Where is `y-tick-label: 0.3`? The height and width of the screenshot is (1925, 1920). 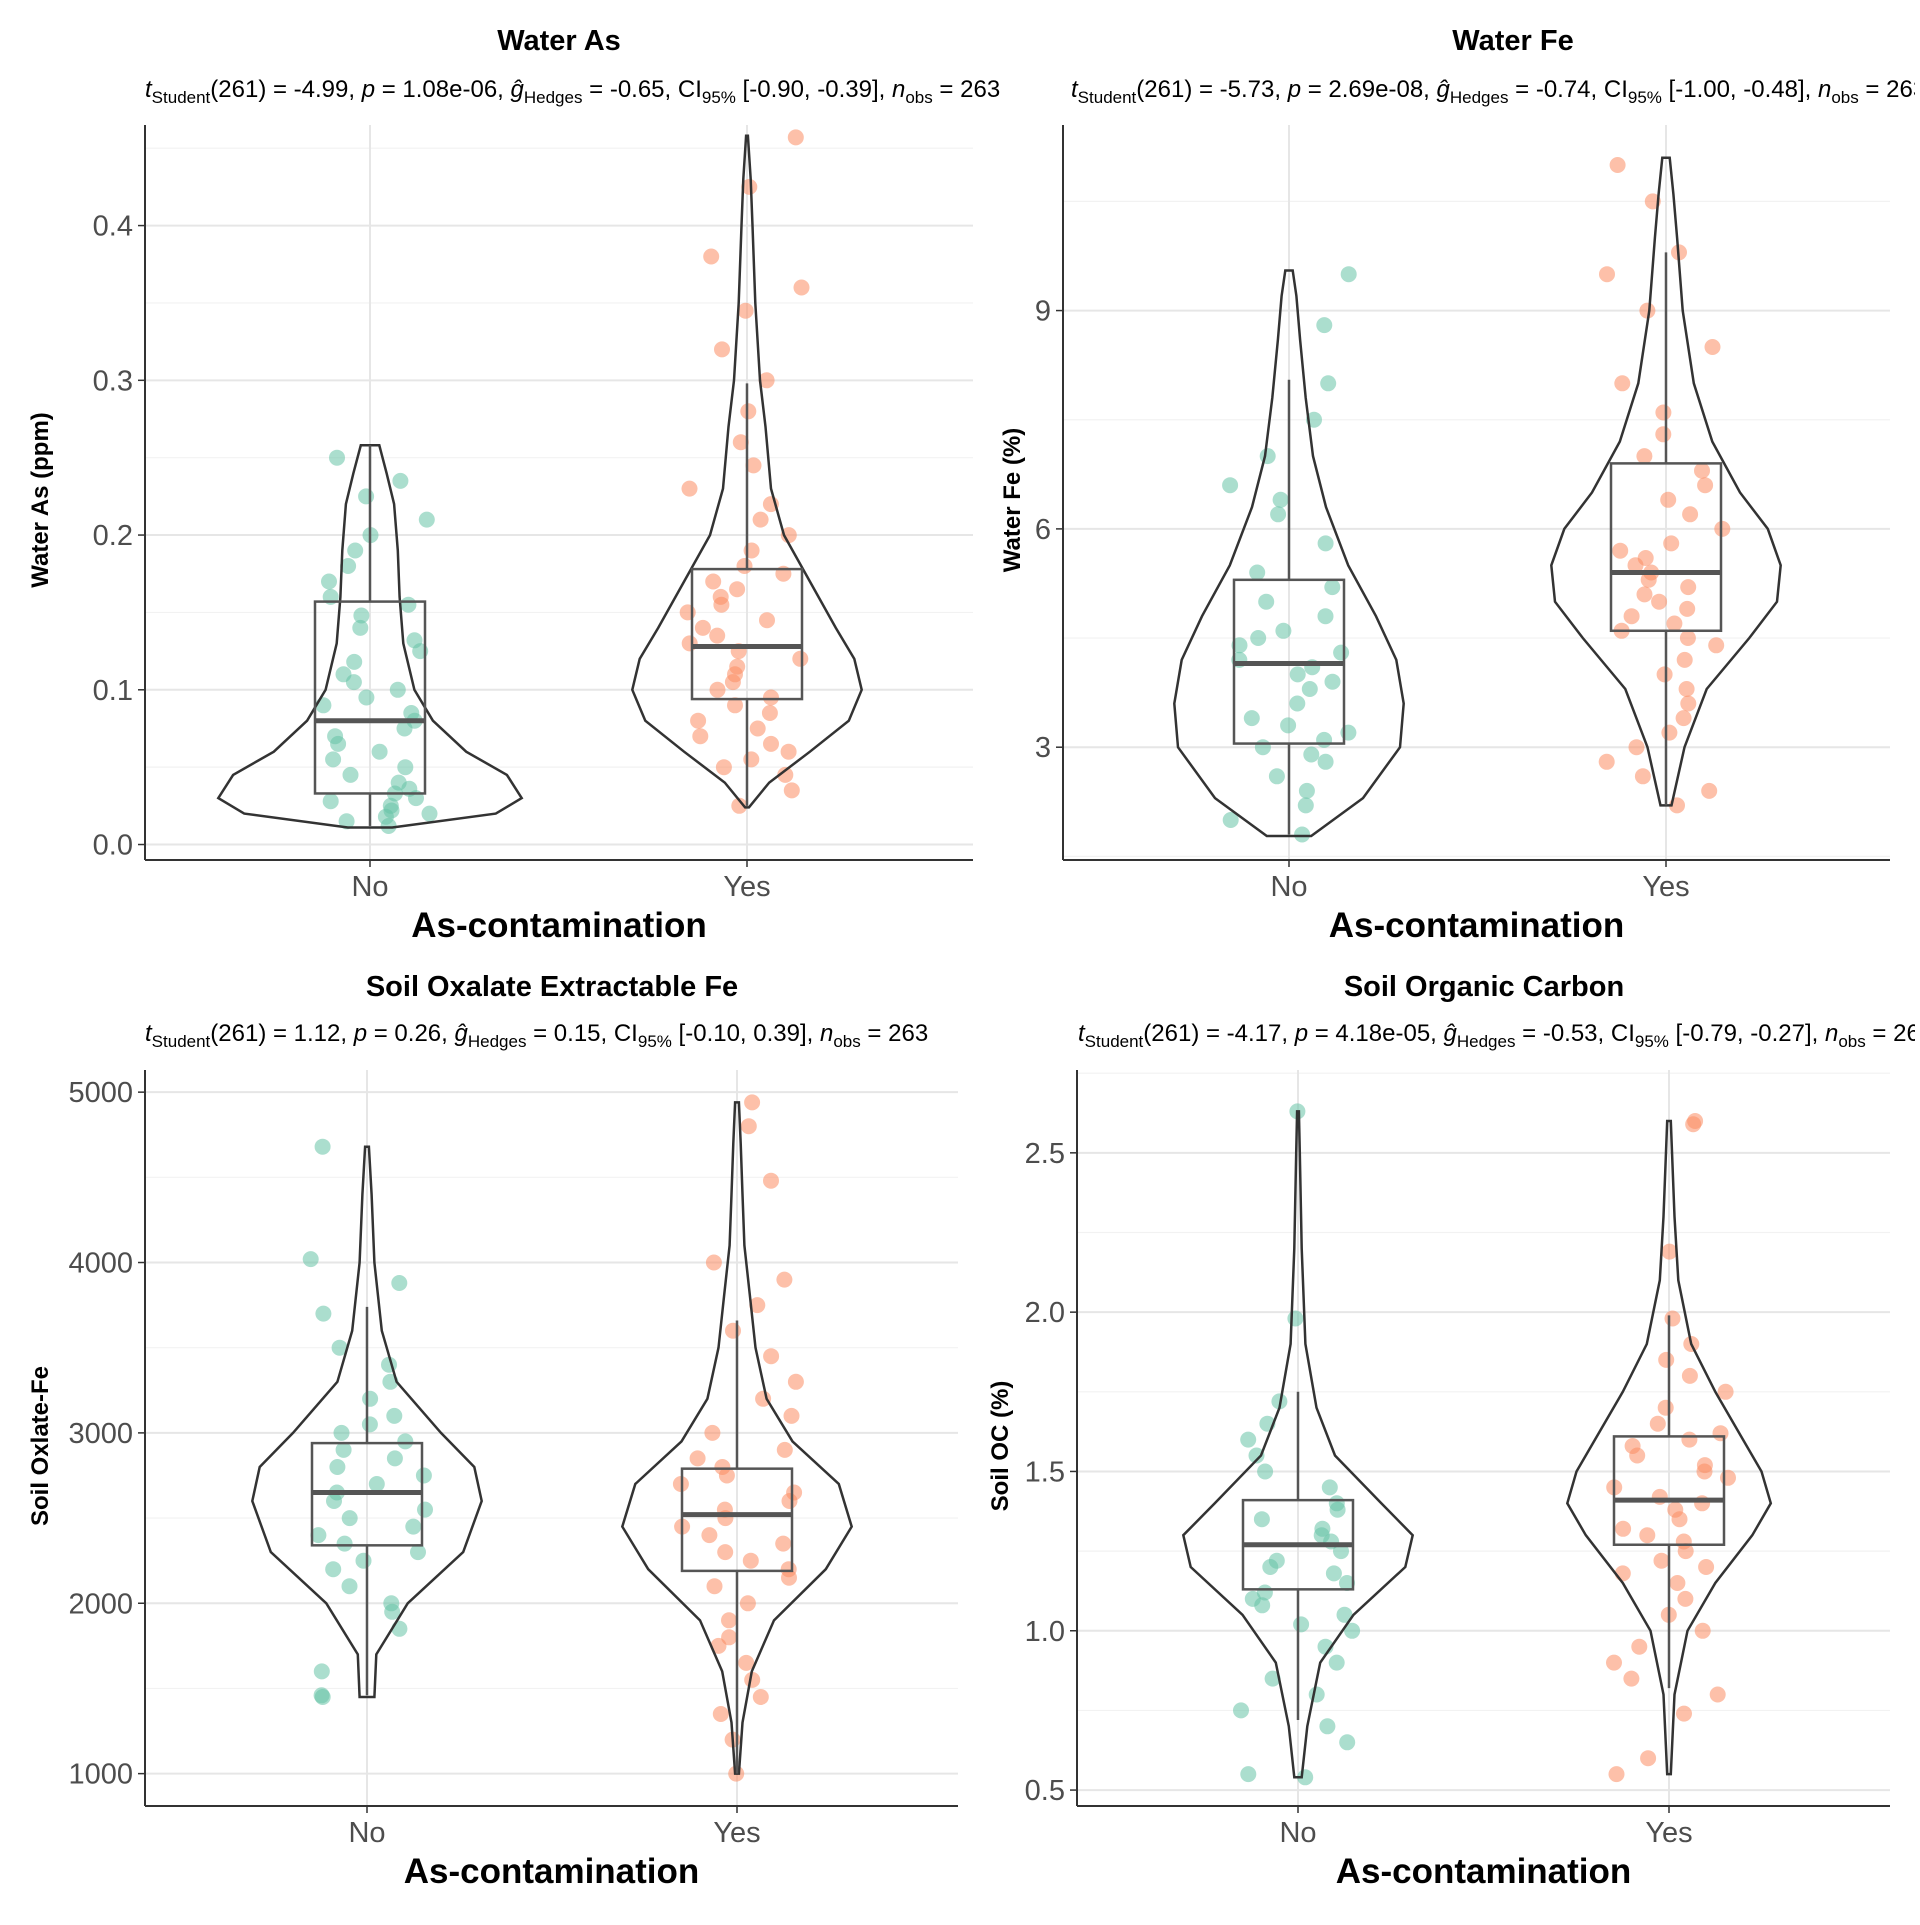
y-tick-label: 0.3 is located at coordinates (113, 381).